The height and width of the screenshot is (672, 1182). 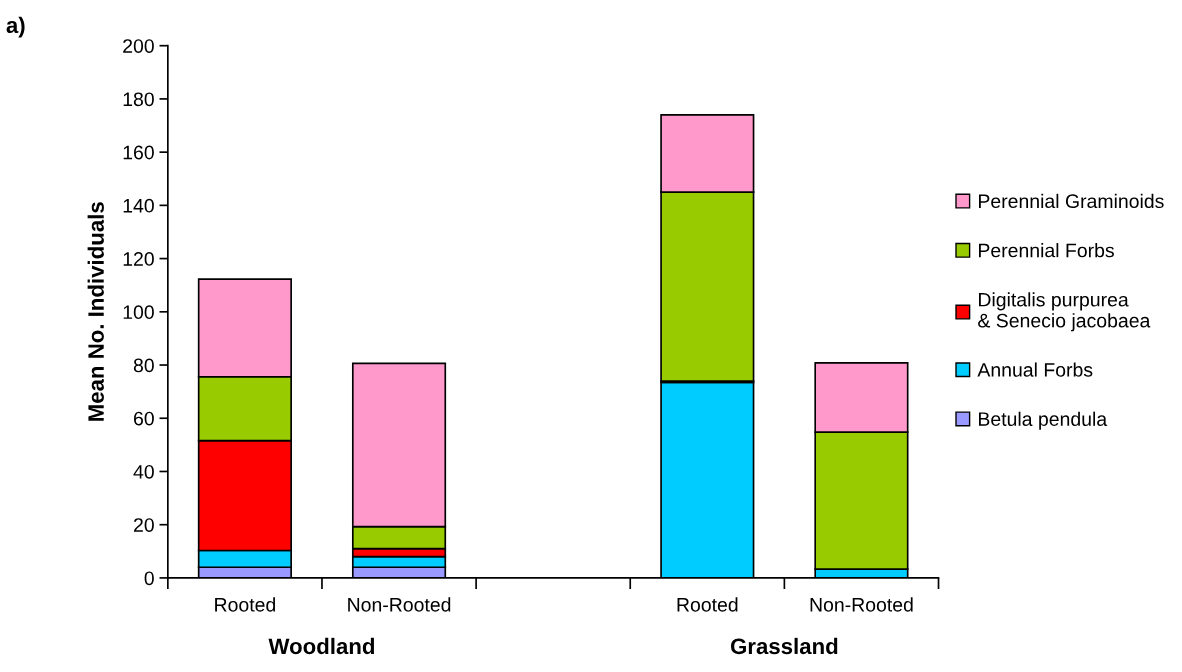 What do you see at coordinates (1071, 201) in the screenshot?
I see `legend-label: Perennial Graminoids` at bounding box center [1071, 201].